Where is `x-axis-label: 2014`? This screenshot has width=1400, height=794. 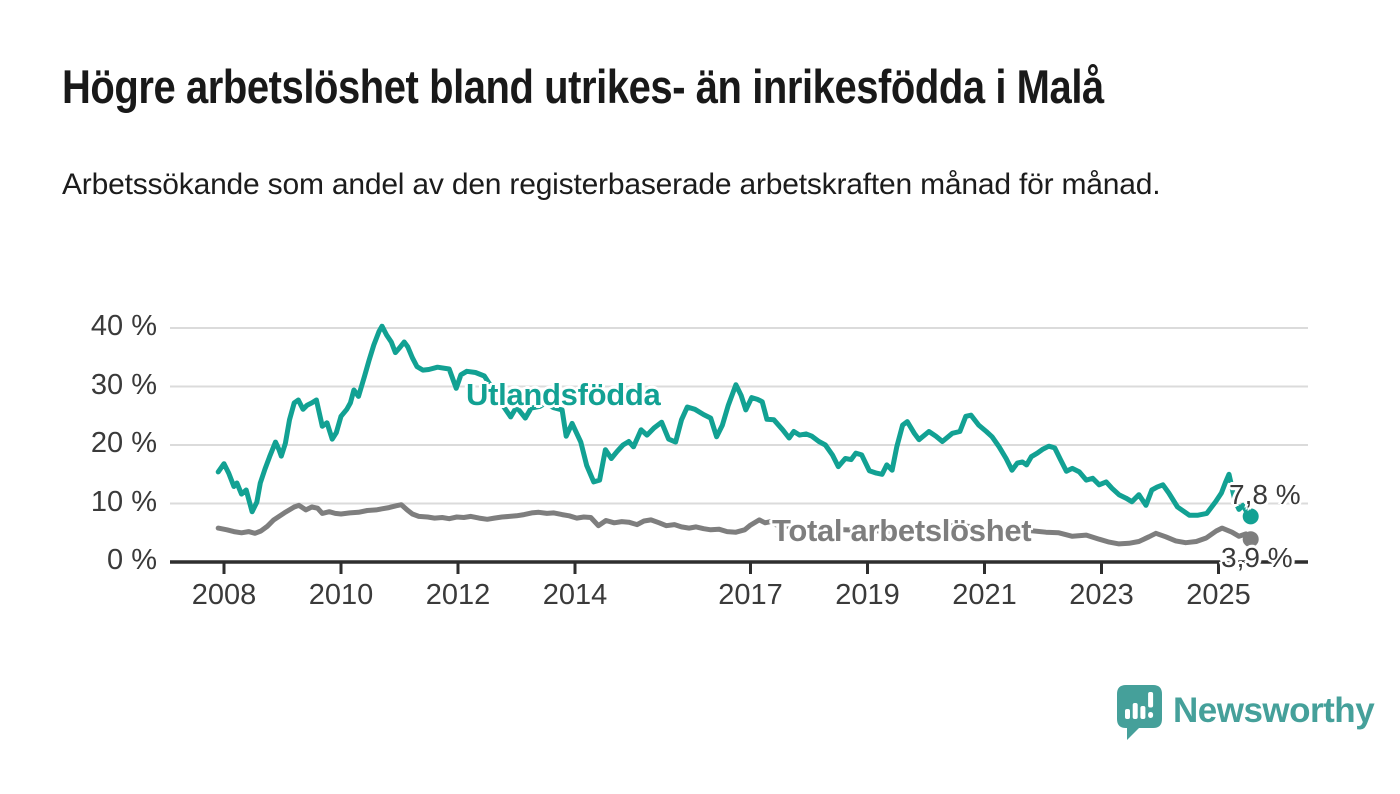
x-axis-label: 2014 is located at coordinates (575, 595).